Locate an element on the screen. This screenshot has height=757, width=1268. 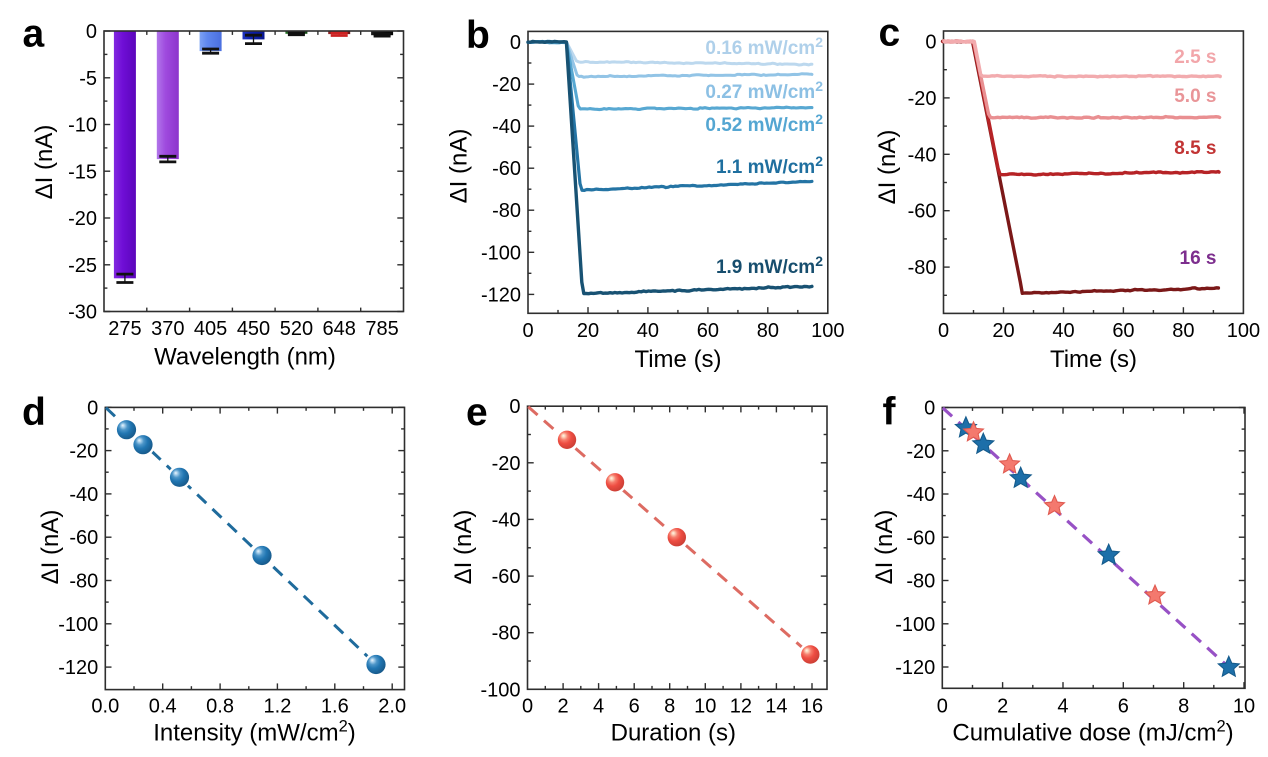
svg-text: 20 is located at coordinates (1003, 331).